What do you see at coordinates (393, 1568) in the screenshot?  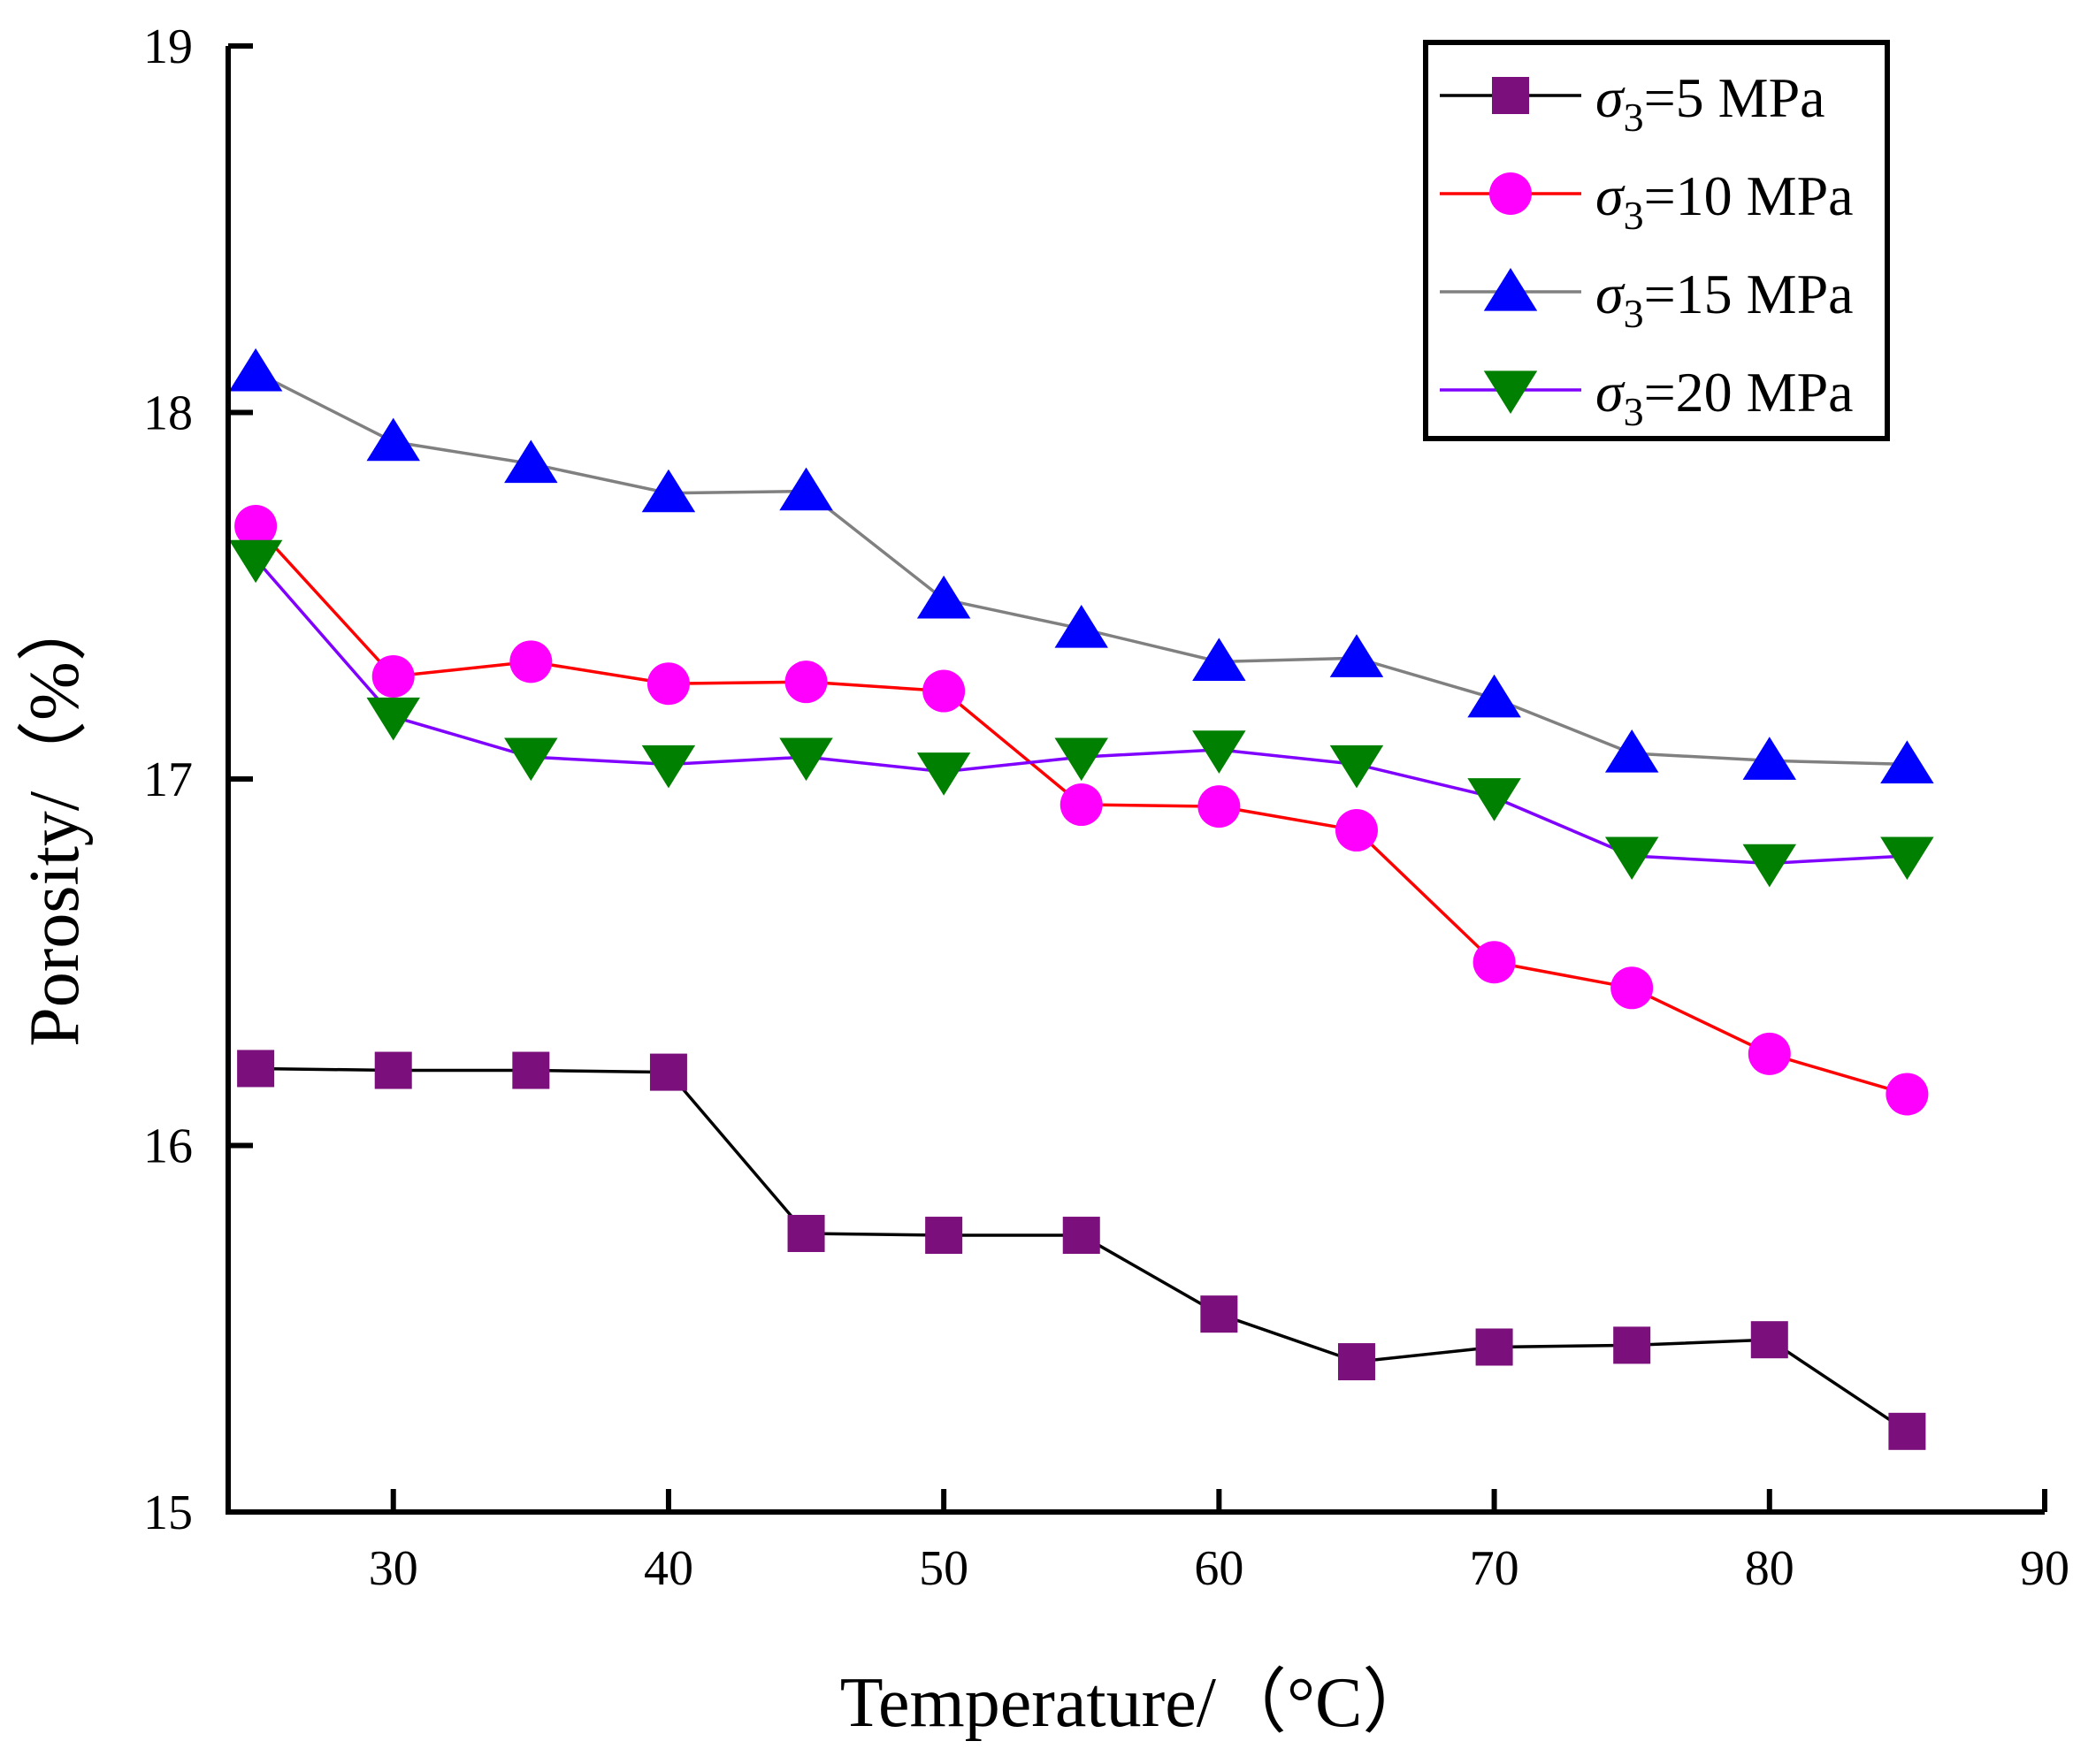 I see `x-tick-label: 30` at bounding box center [393, 1568].